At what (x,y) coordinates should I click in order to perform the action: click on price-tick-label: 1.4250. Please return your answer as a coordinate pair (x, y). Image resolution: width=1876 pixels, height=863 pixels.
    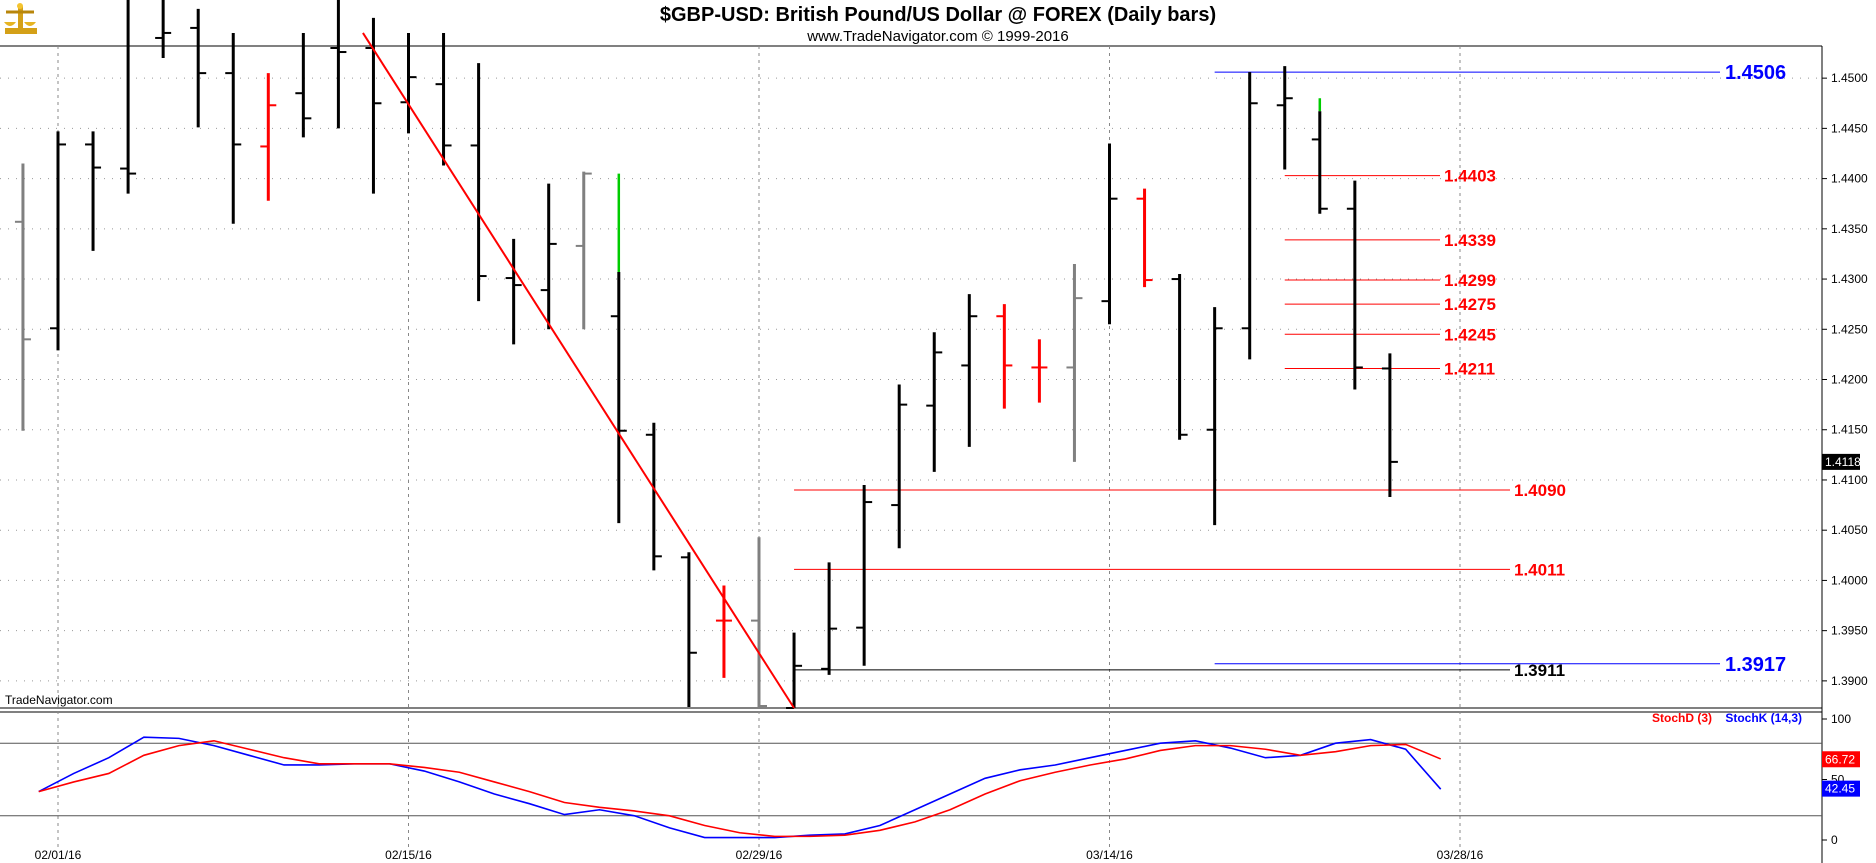
    Looking at the image, I should click on (1849, 329).